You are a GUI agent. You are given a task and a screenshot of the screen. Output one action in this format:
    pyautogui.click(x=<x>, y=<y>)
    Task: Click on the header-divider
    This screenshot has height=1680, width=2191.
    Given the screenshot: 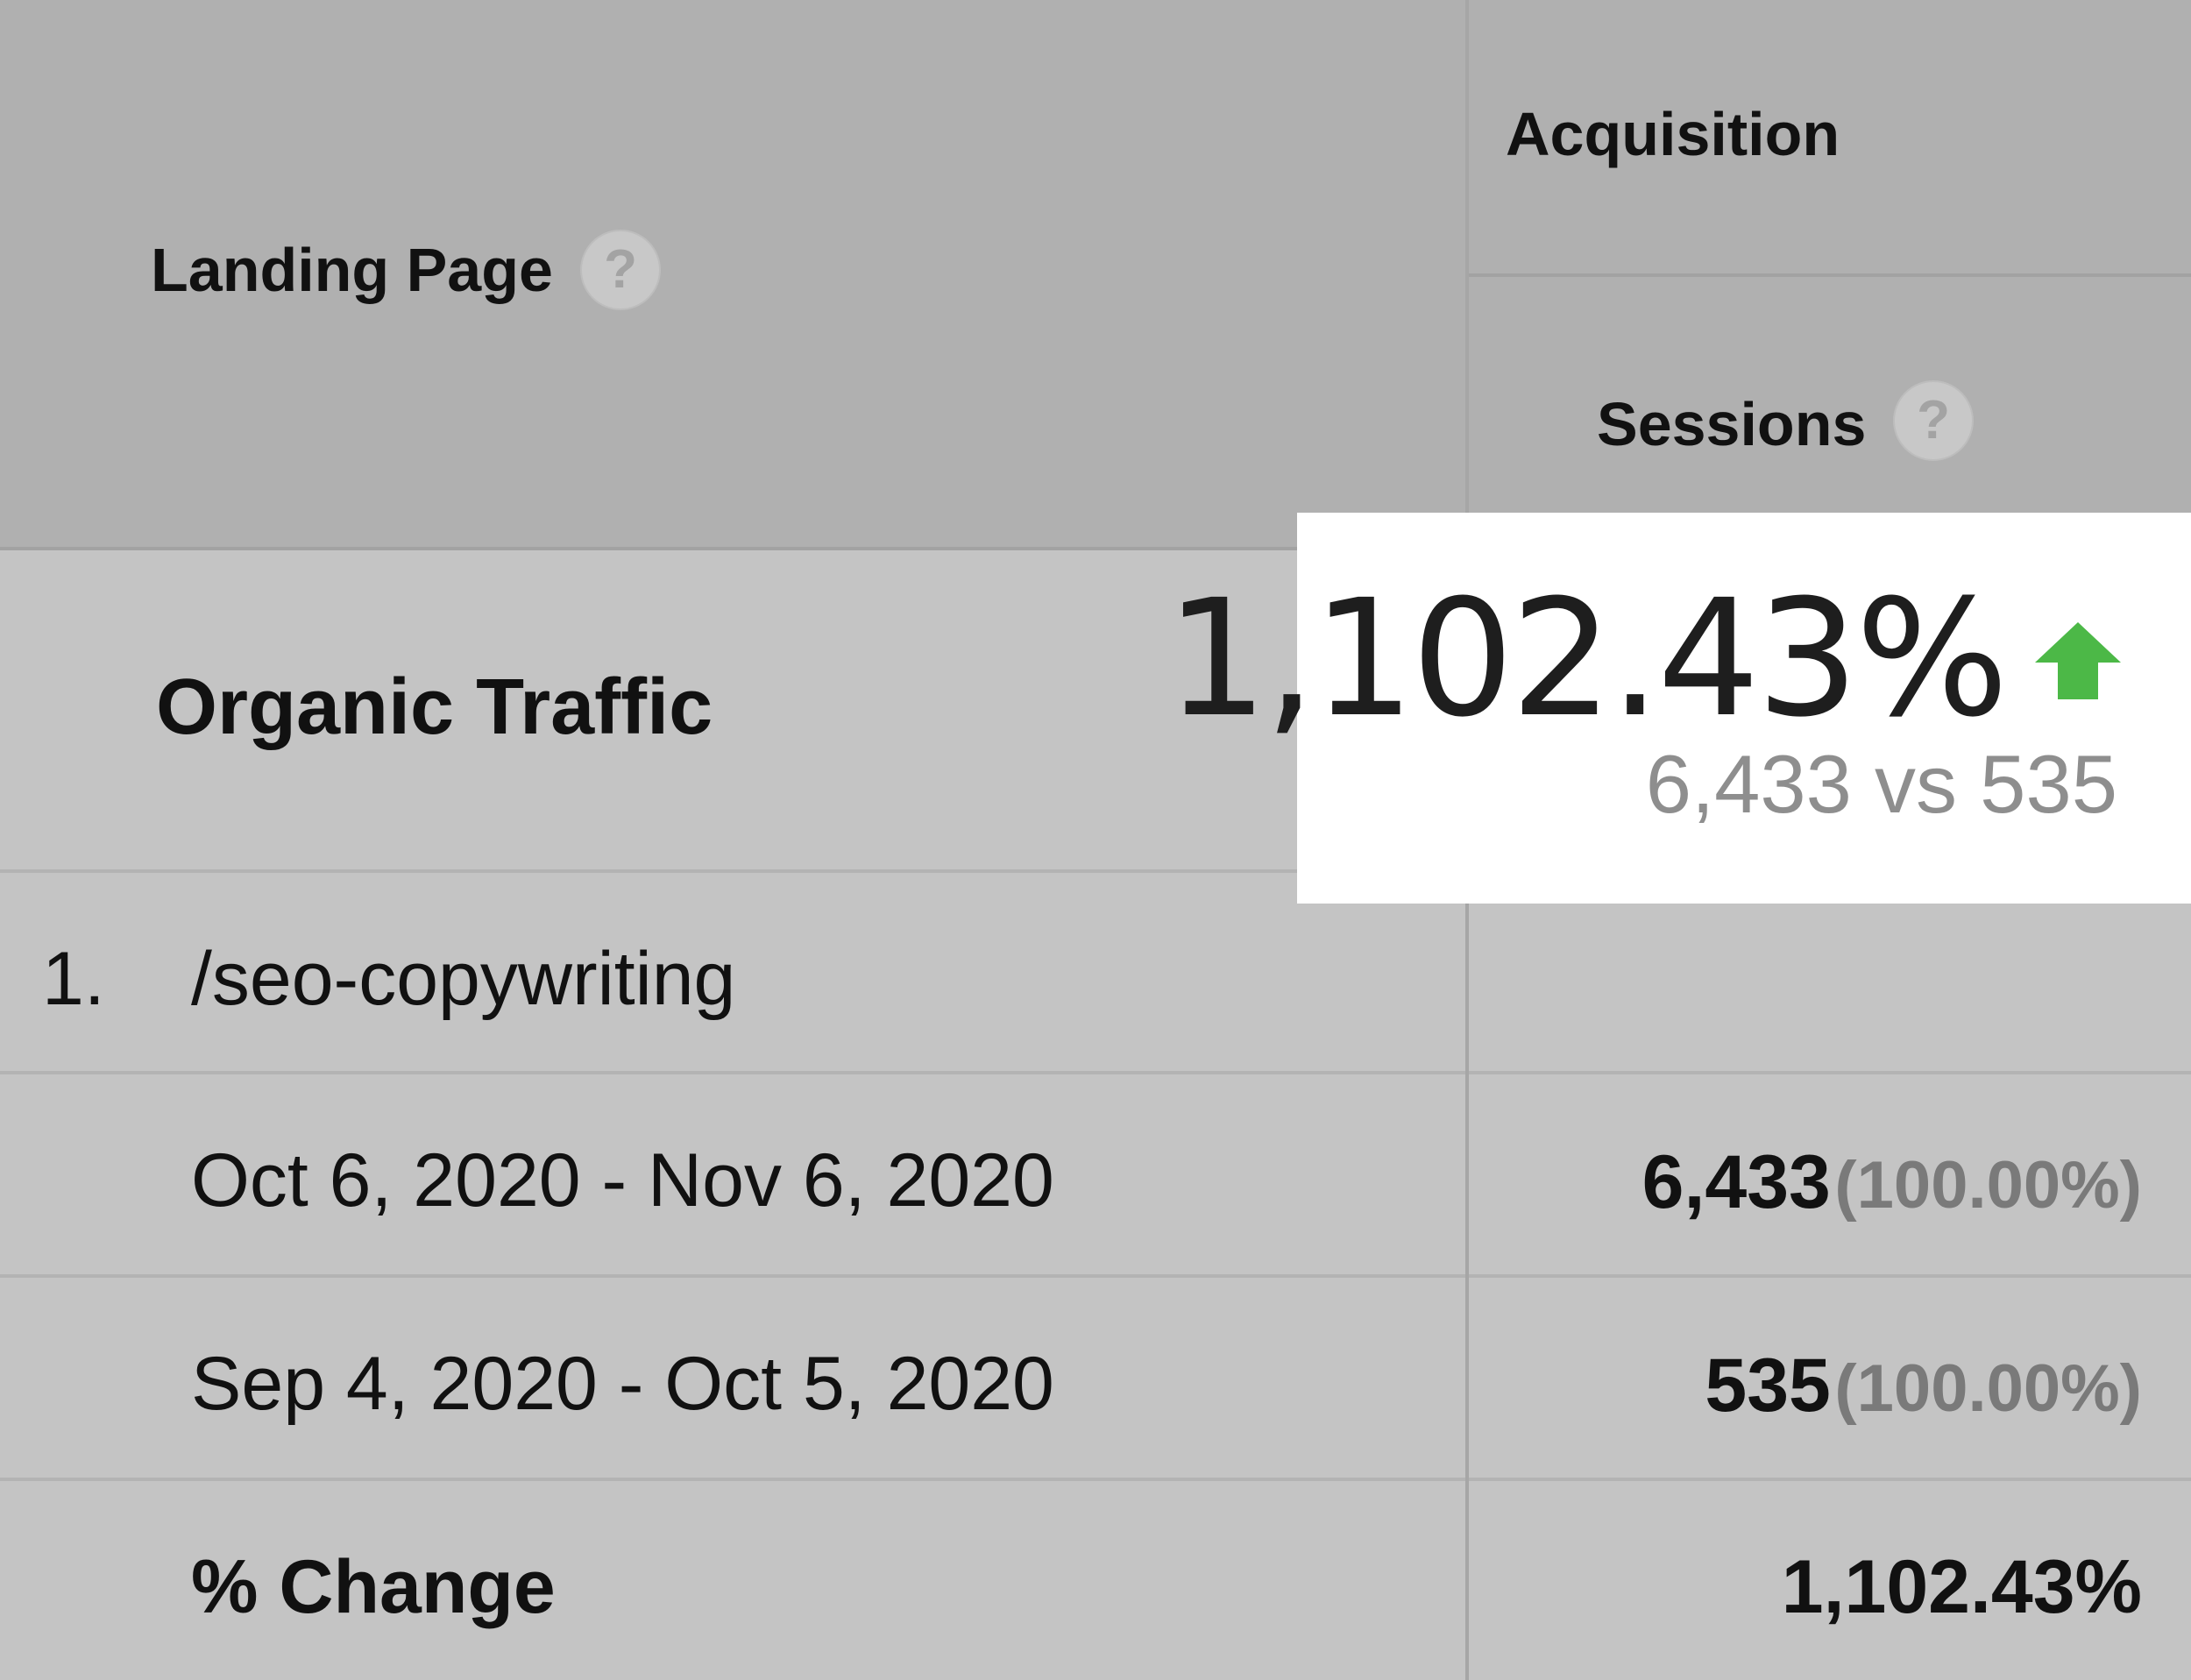 What is the action you would take?
    pyautogui.click(x=1829, y=275)
    